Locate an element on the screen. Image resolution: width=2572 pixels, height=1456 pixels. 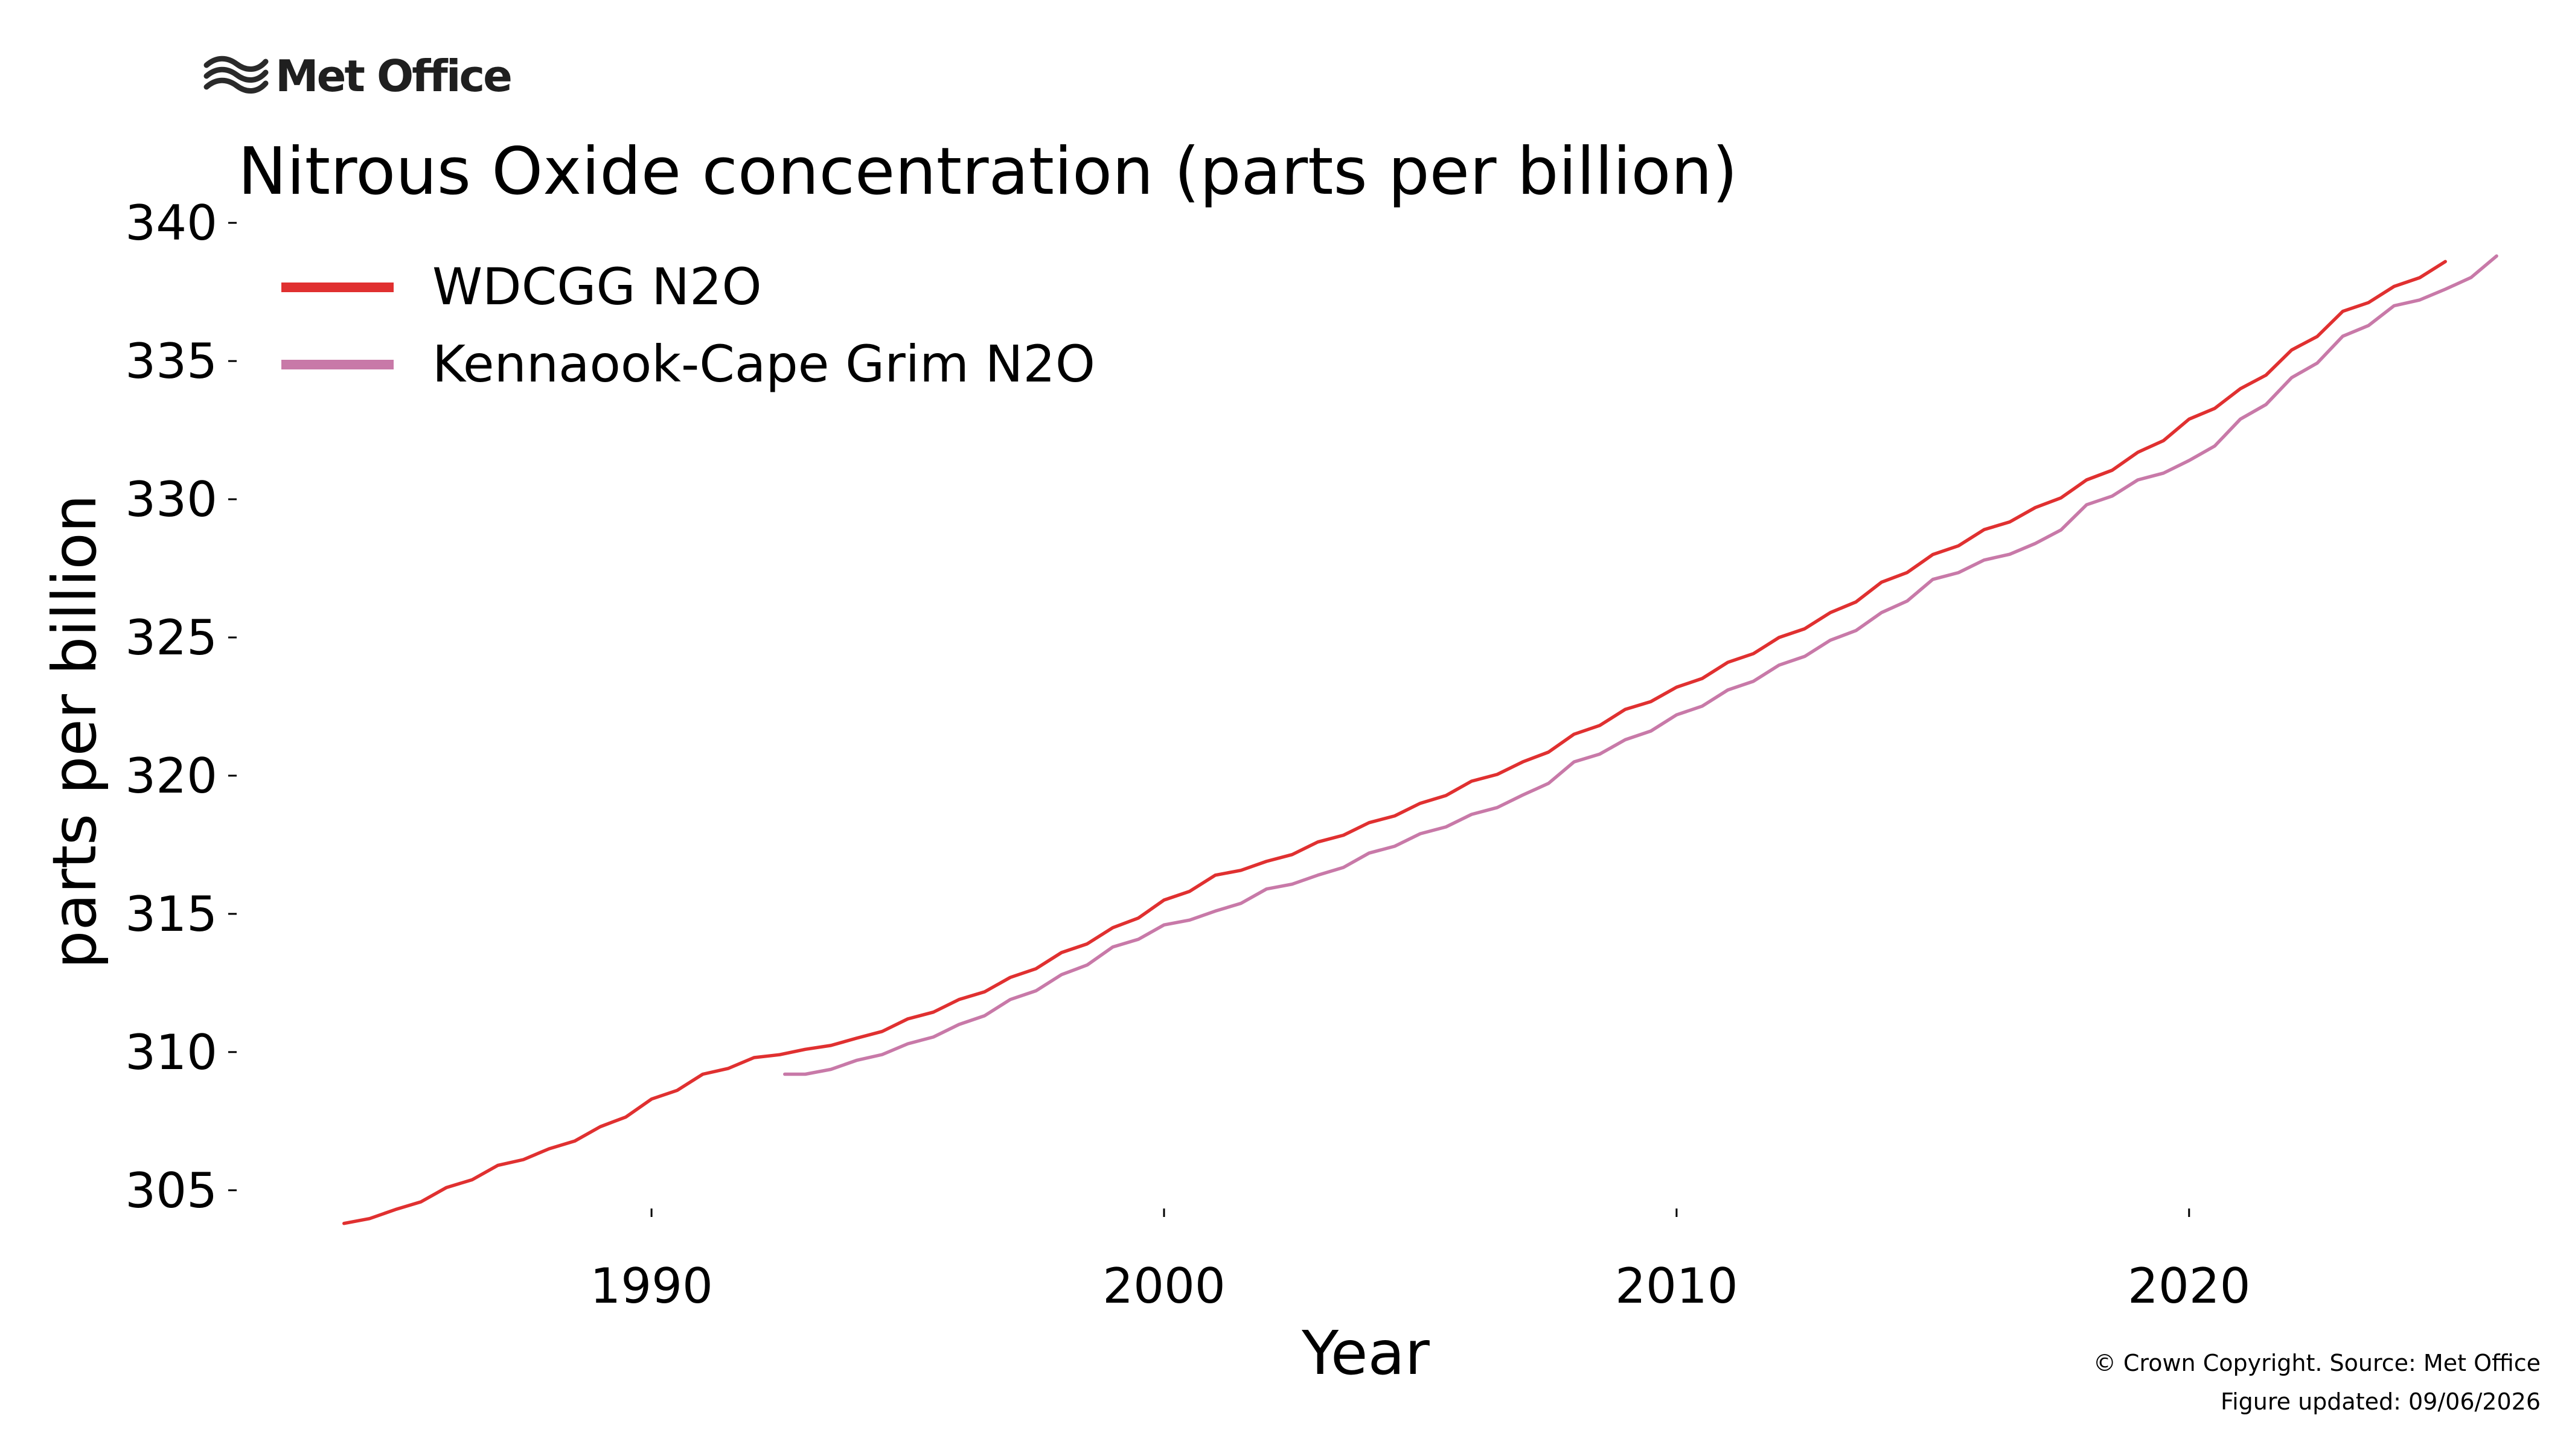
x-tick-label: 1990 is located at coordinates (652, 1286).